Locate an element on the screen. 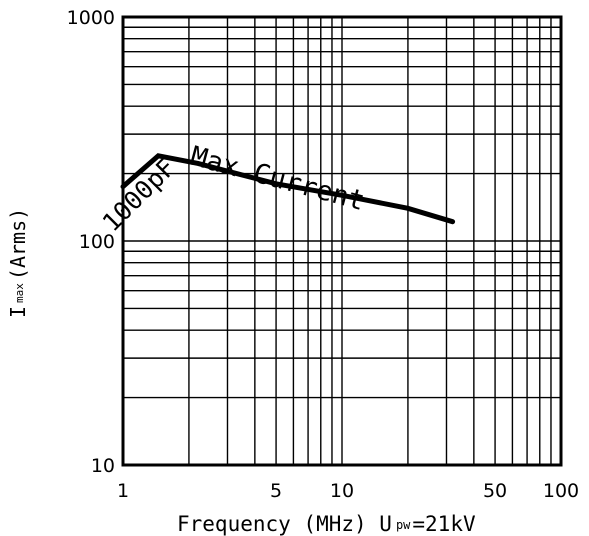  x-axis-label-main: Frequency (MHz) U is located at coordinates (284, 524).